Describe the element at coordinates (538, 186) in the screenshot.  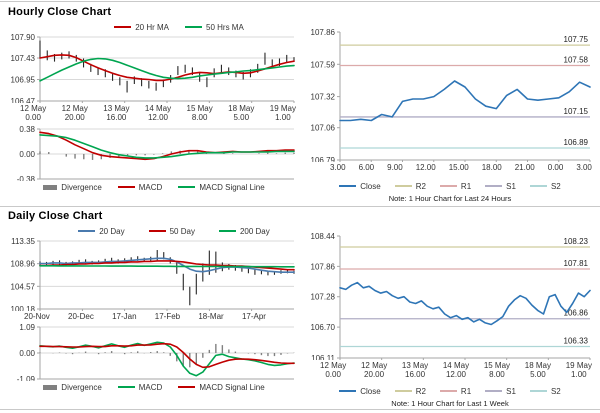
I see `s2-swatch` at that location.